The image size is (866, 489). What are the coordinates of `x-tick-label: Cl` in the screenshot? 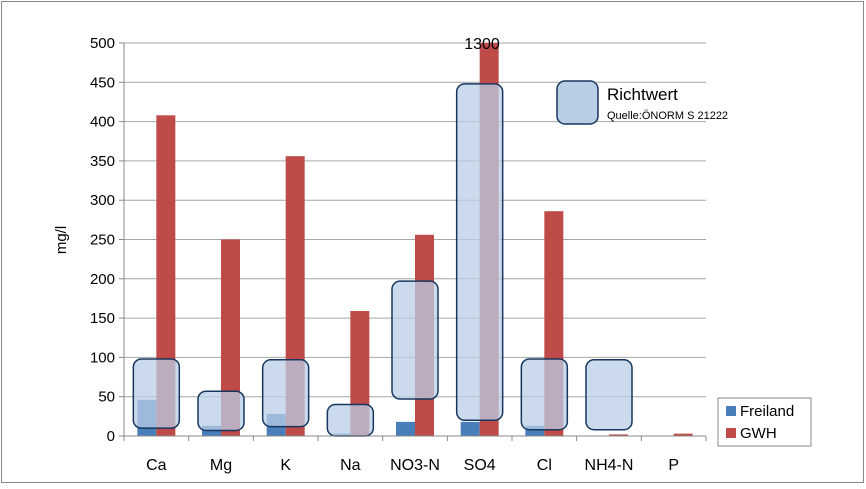 It's located at (544, 465).